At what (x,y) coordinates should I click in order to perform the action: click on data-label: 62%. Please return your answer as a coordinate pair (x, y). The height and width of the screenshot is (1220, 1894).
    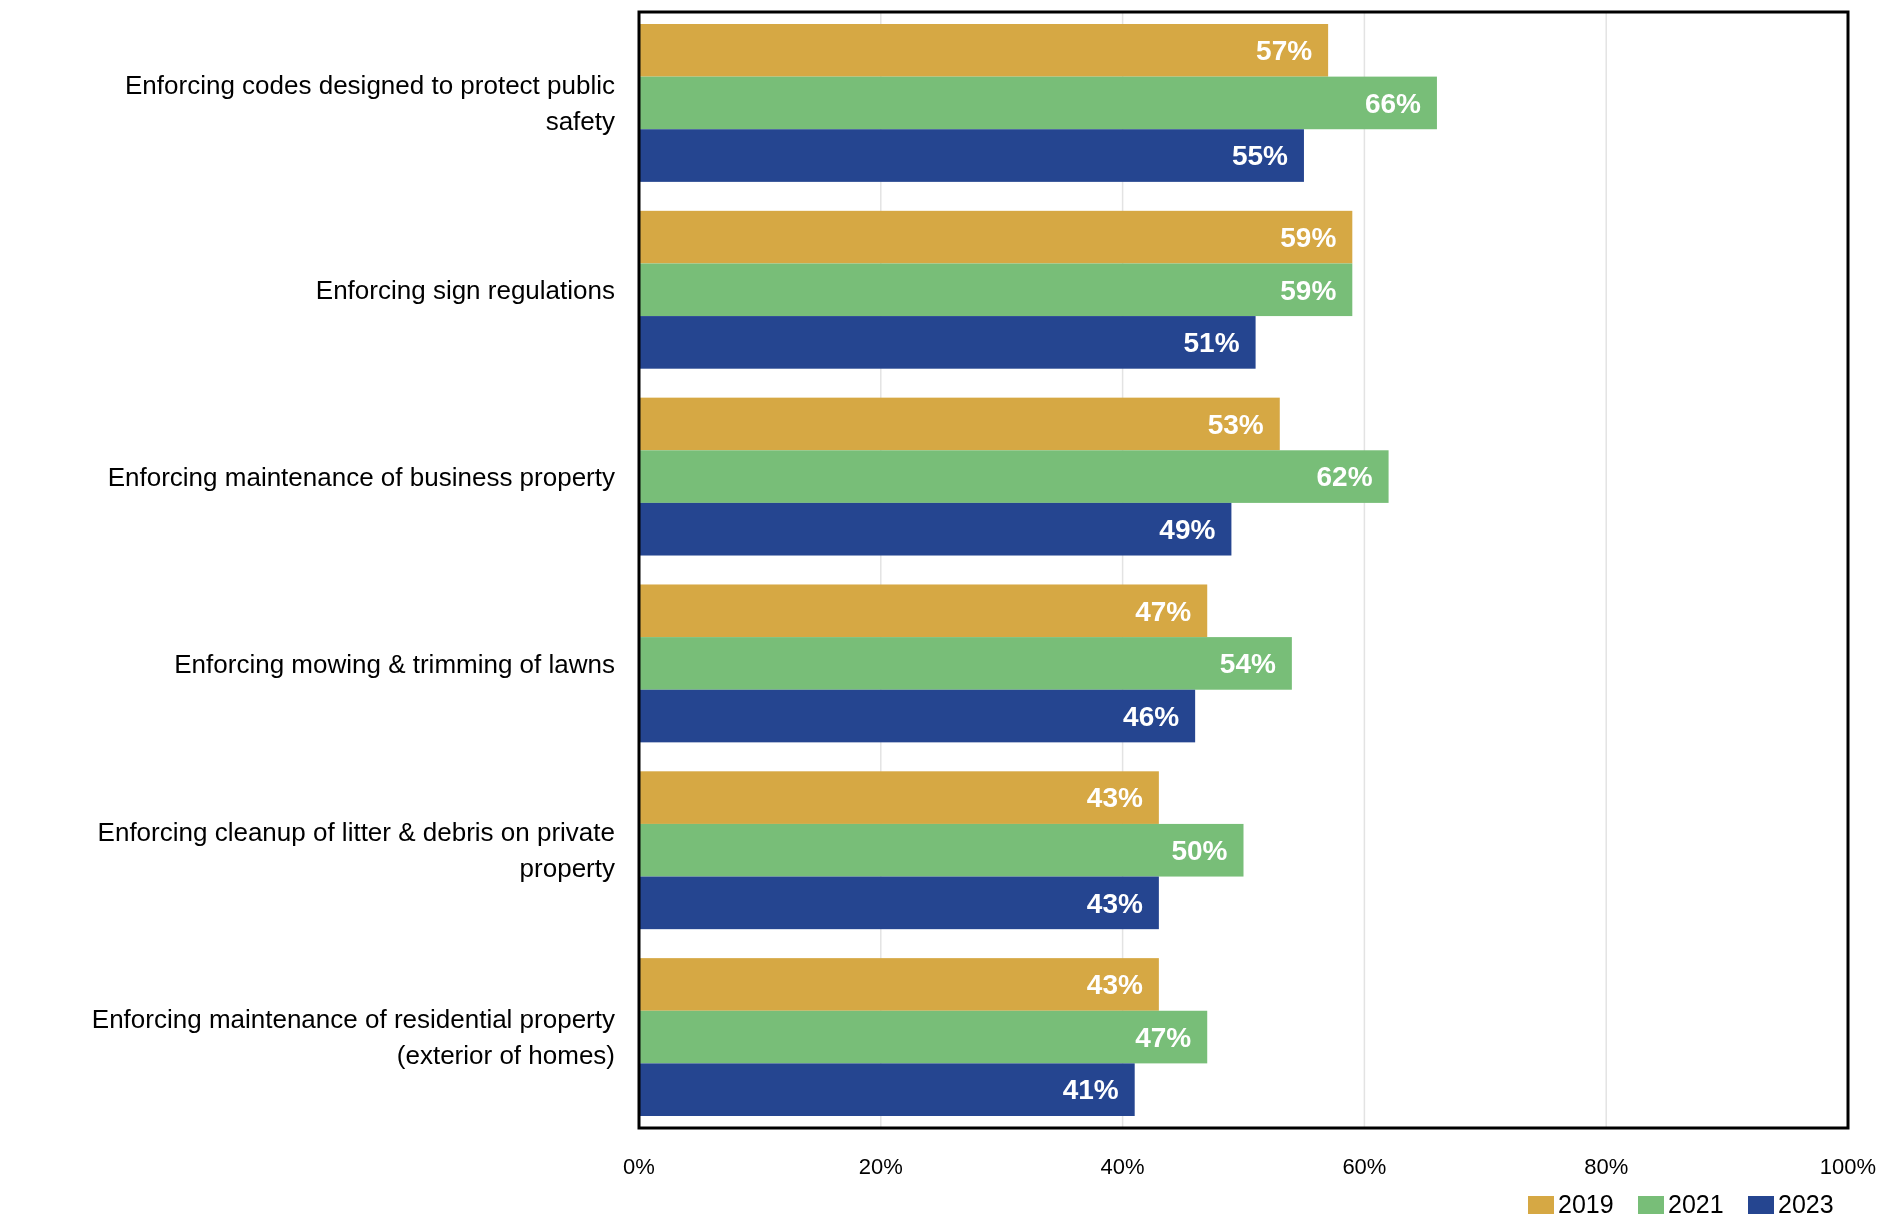
    Looking at the image, I should click on (1344, 477).